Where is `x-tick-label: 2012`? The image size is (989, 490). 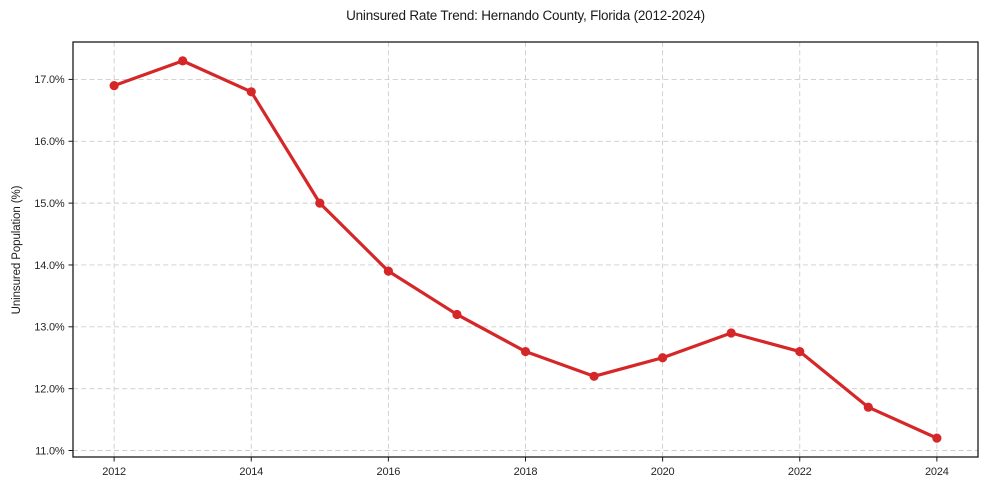
x-tick-label: 2012 is located at coordinates (114, 472).